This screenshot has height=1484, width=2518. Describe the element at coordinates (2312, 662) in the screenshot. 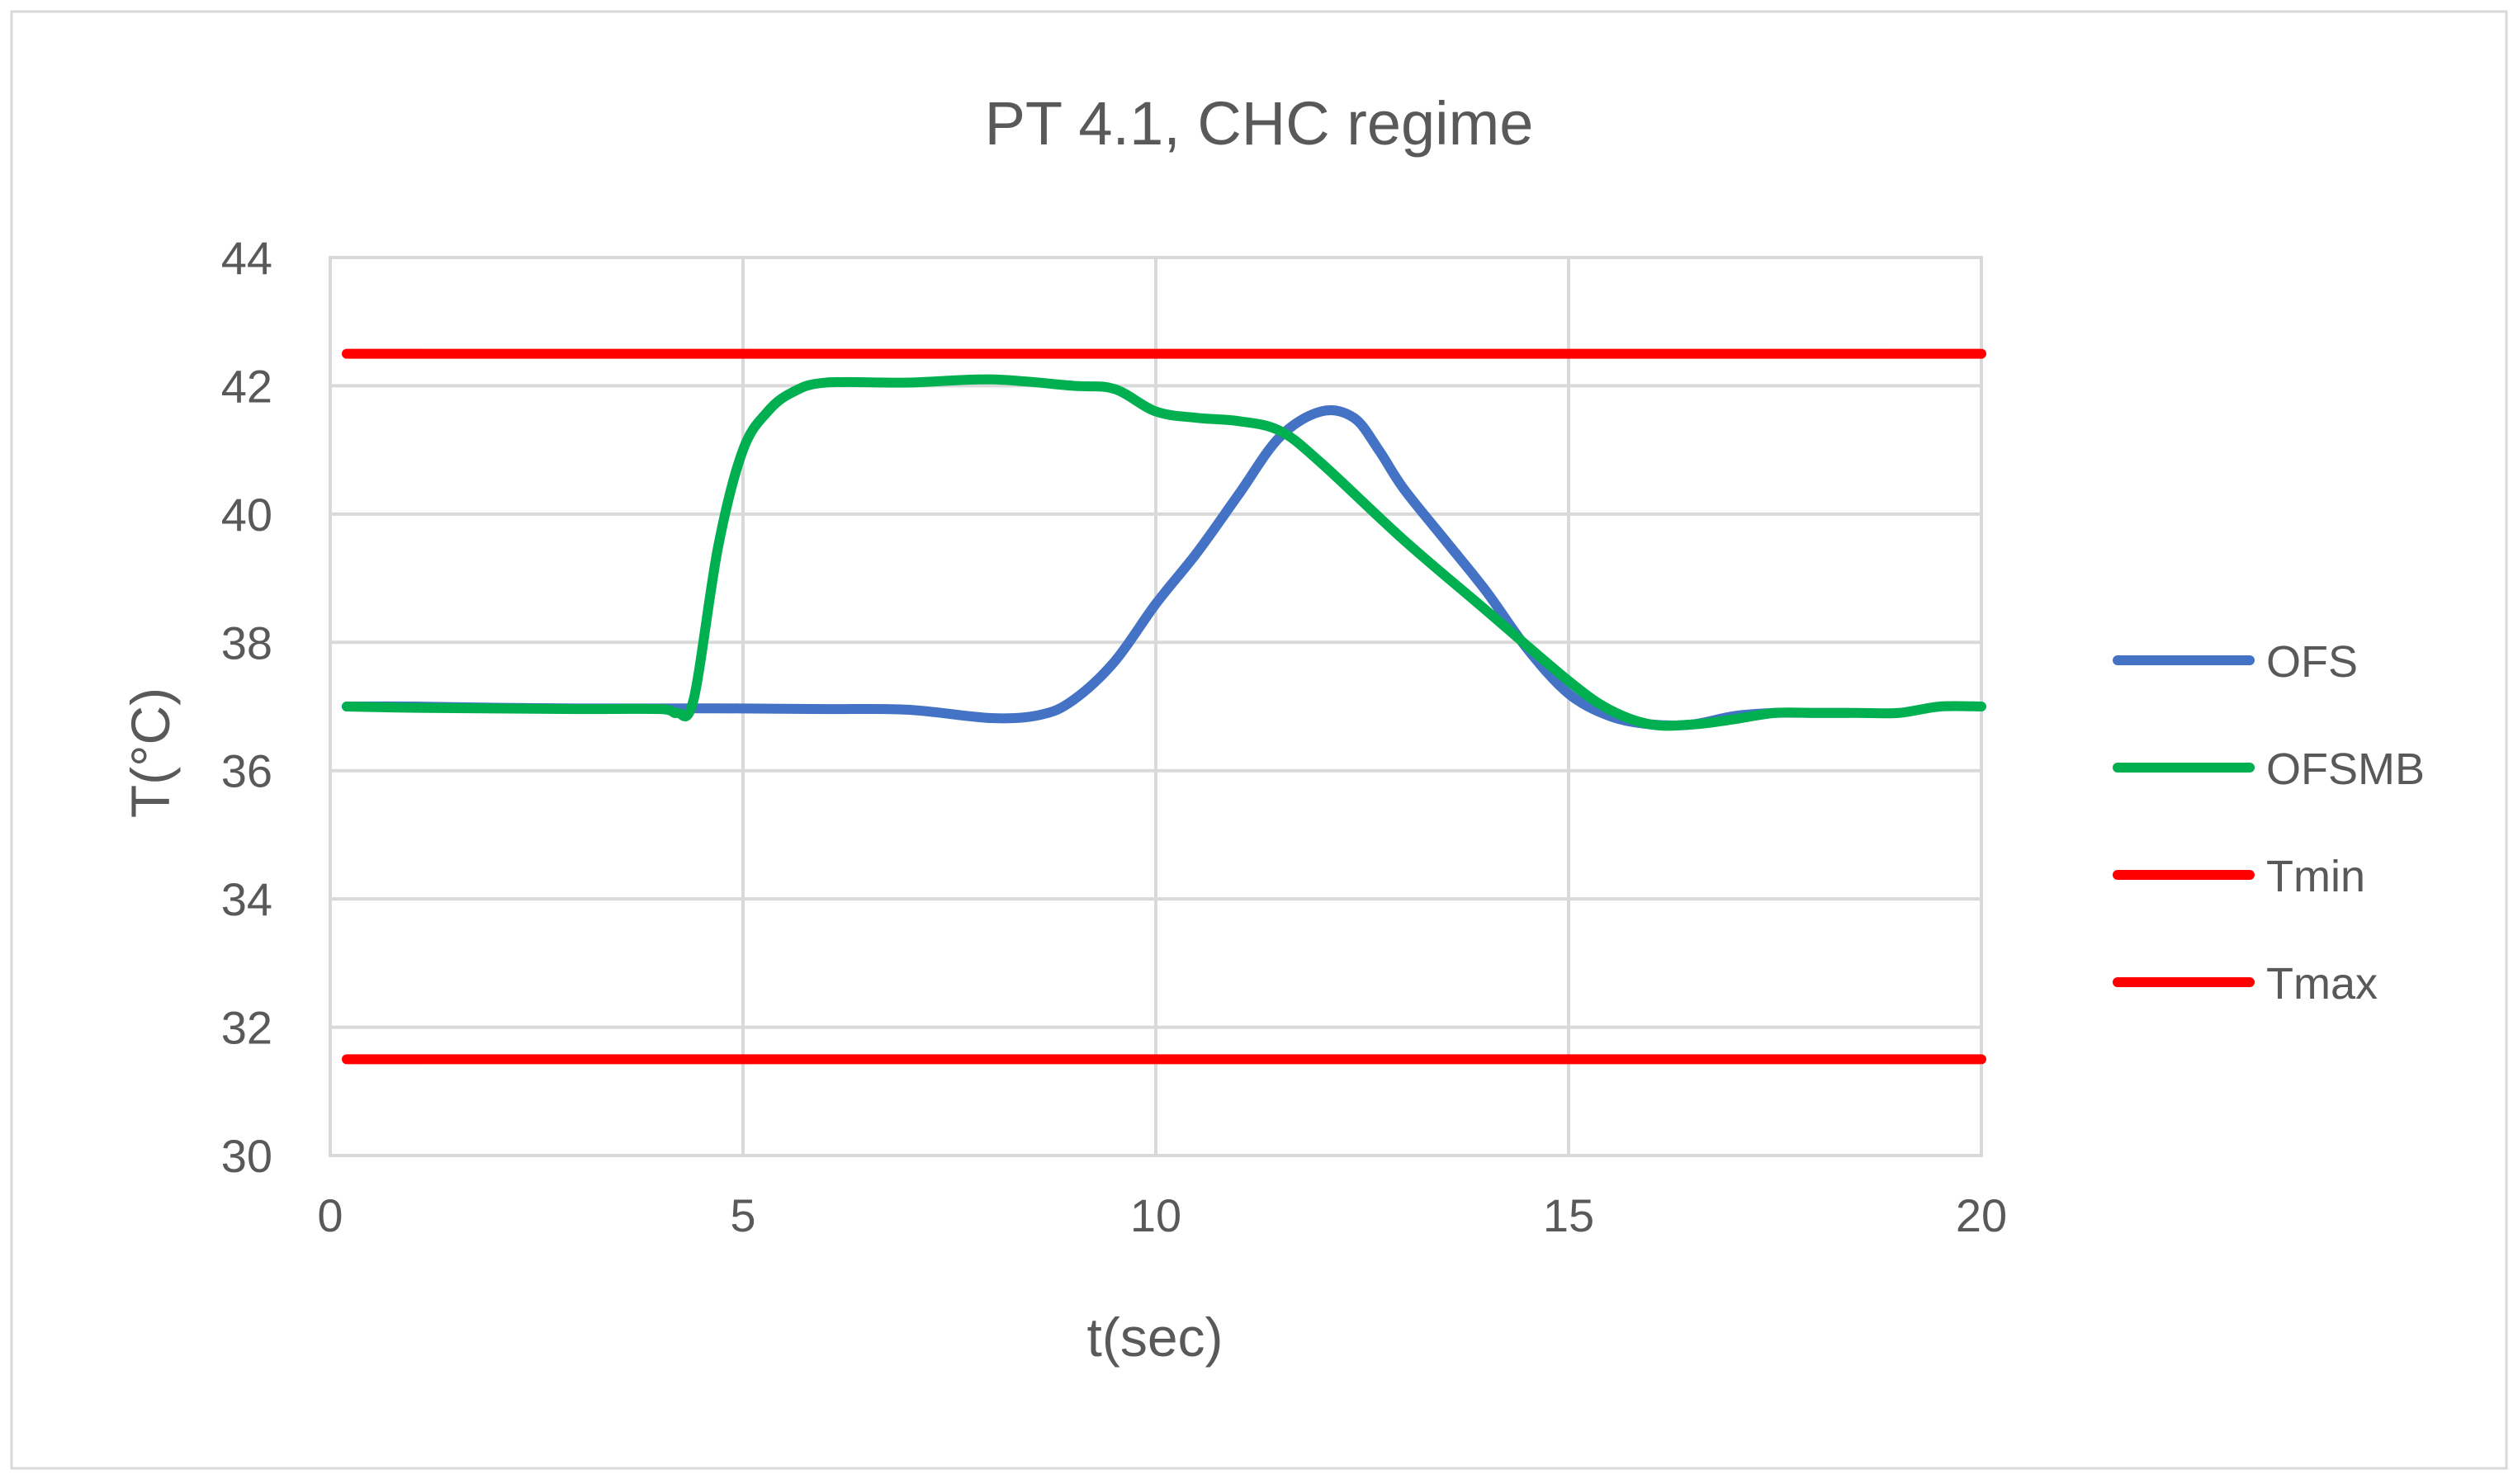

I see `legend-label-ofs: OFS` at that location.